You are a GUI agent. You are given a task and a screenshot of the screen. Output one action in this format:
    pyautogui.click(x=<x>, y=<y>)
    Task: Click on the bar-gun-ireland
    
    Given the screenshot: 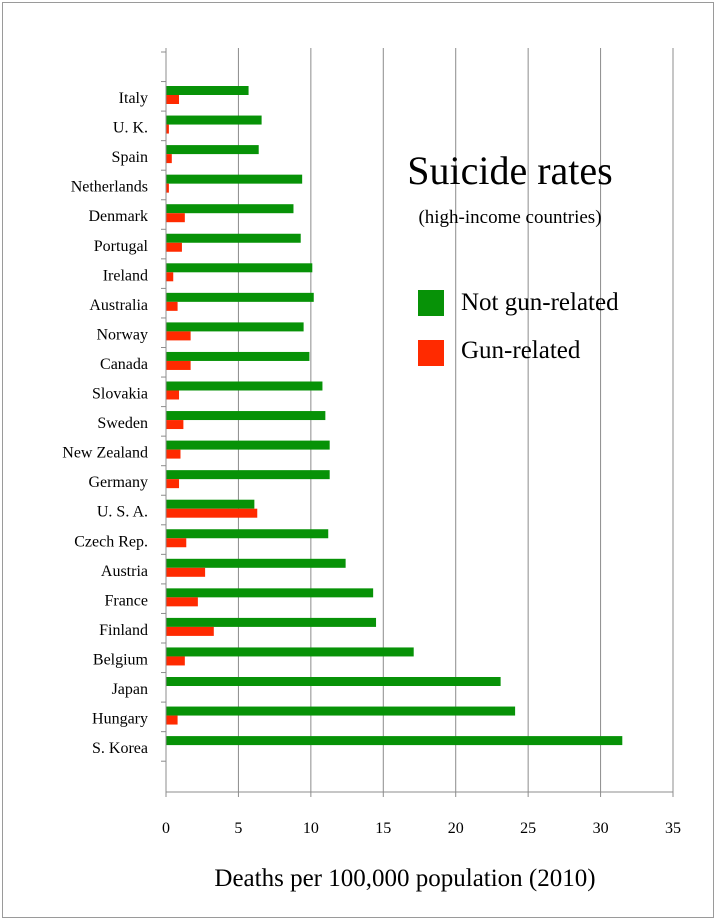 What is the action you would take?
    pyautogui.click(x=170, y=277)
    